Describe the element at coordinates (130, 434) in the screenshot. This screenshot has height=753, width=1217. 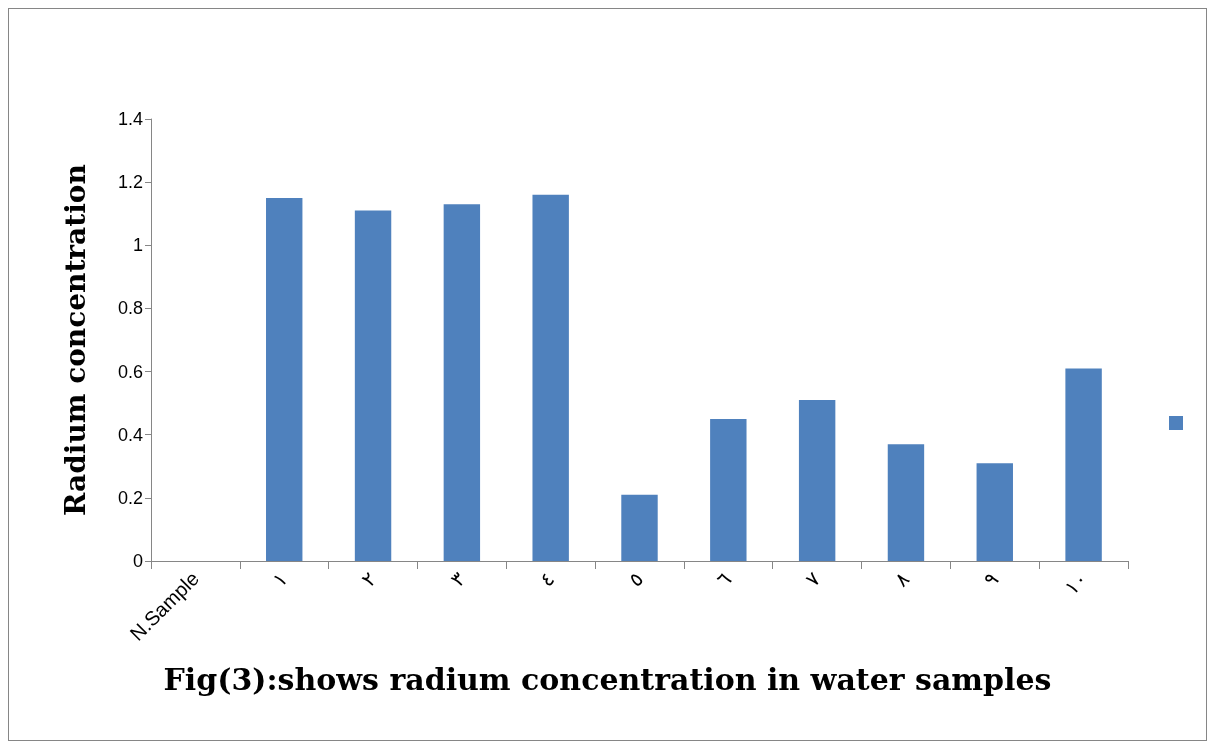
I see `y-tick-label: 0.4` at that location.